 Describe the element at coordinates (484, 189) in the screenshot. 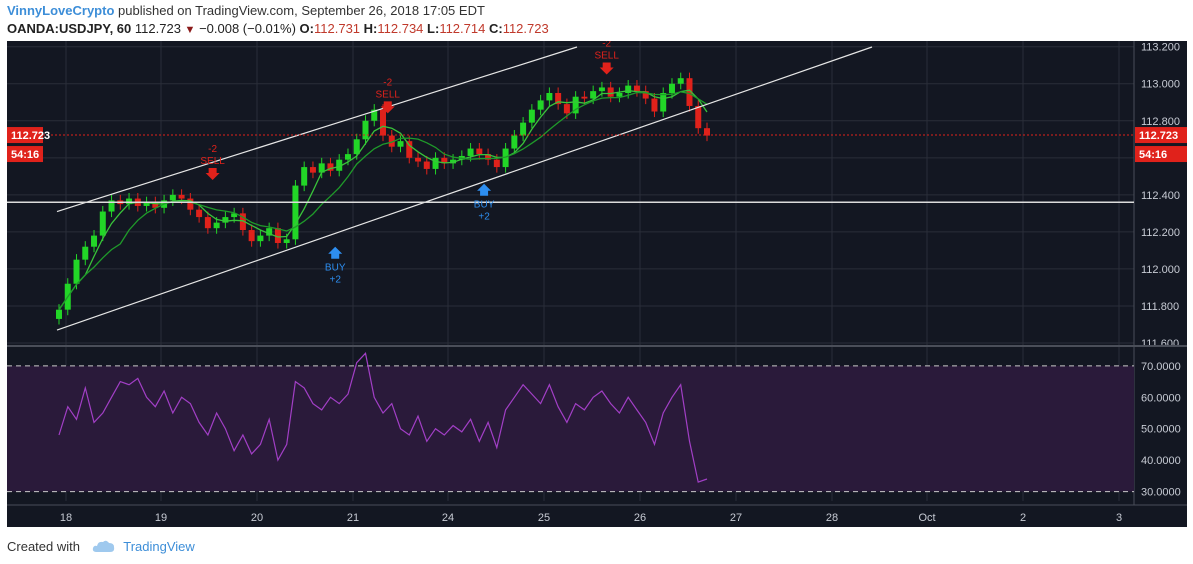

I see `buy-arrow-icon` at that location.